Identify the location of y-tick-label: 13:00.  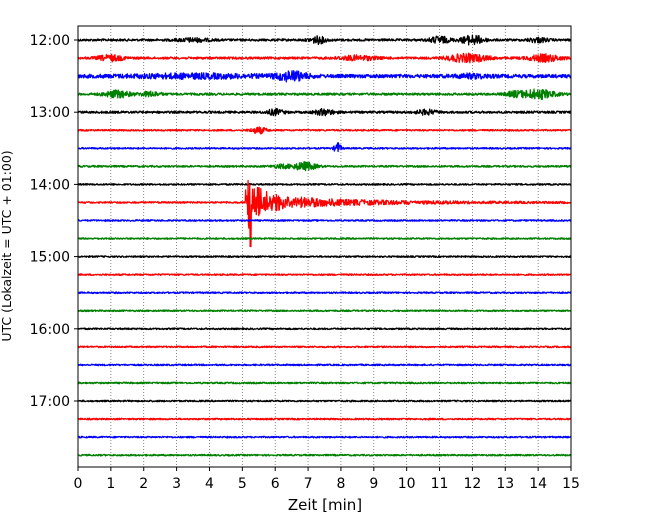
(50, 113).